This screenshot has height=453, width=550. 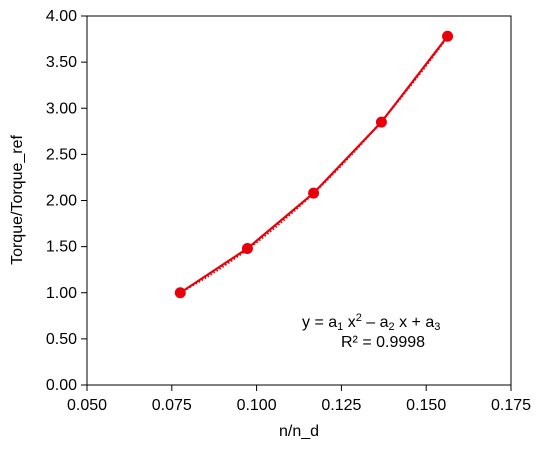 I want to click on x-tick-label: 0.125, so click(x=341, y=405).